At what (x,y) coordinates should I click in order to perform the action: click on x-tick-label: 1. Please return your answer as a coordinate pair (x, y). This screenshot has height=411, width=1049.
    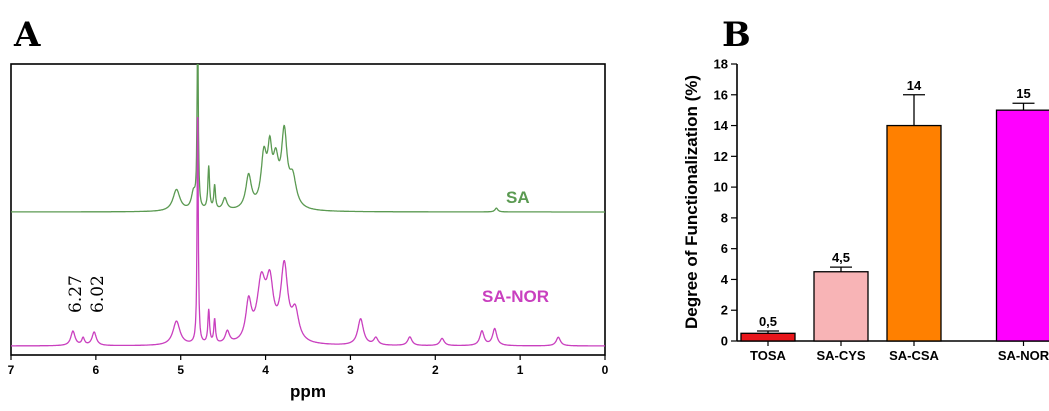
    Looking at the image, I should click on (520, 370).